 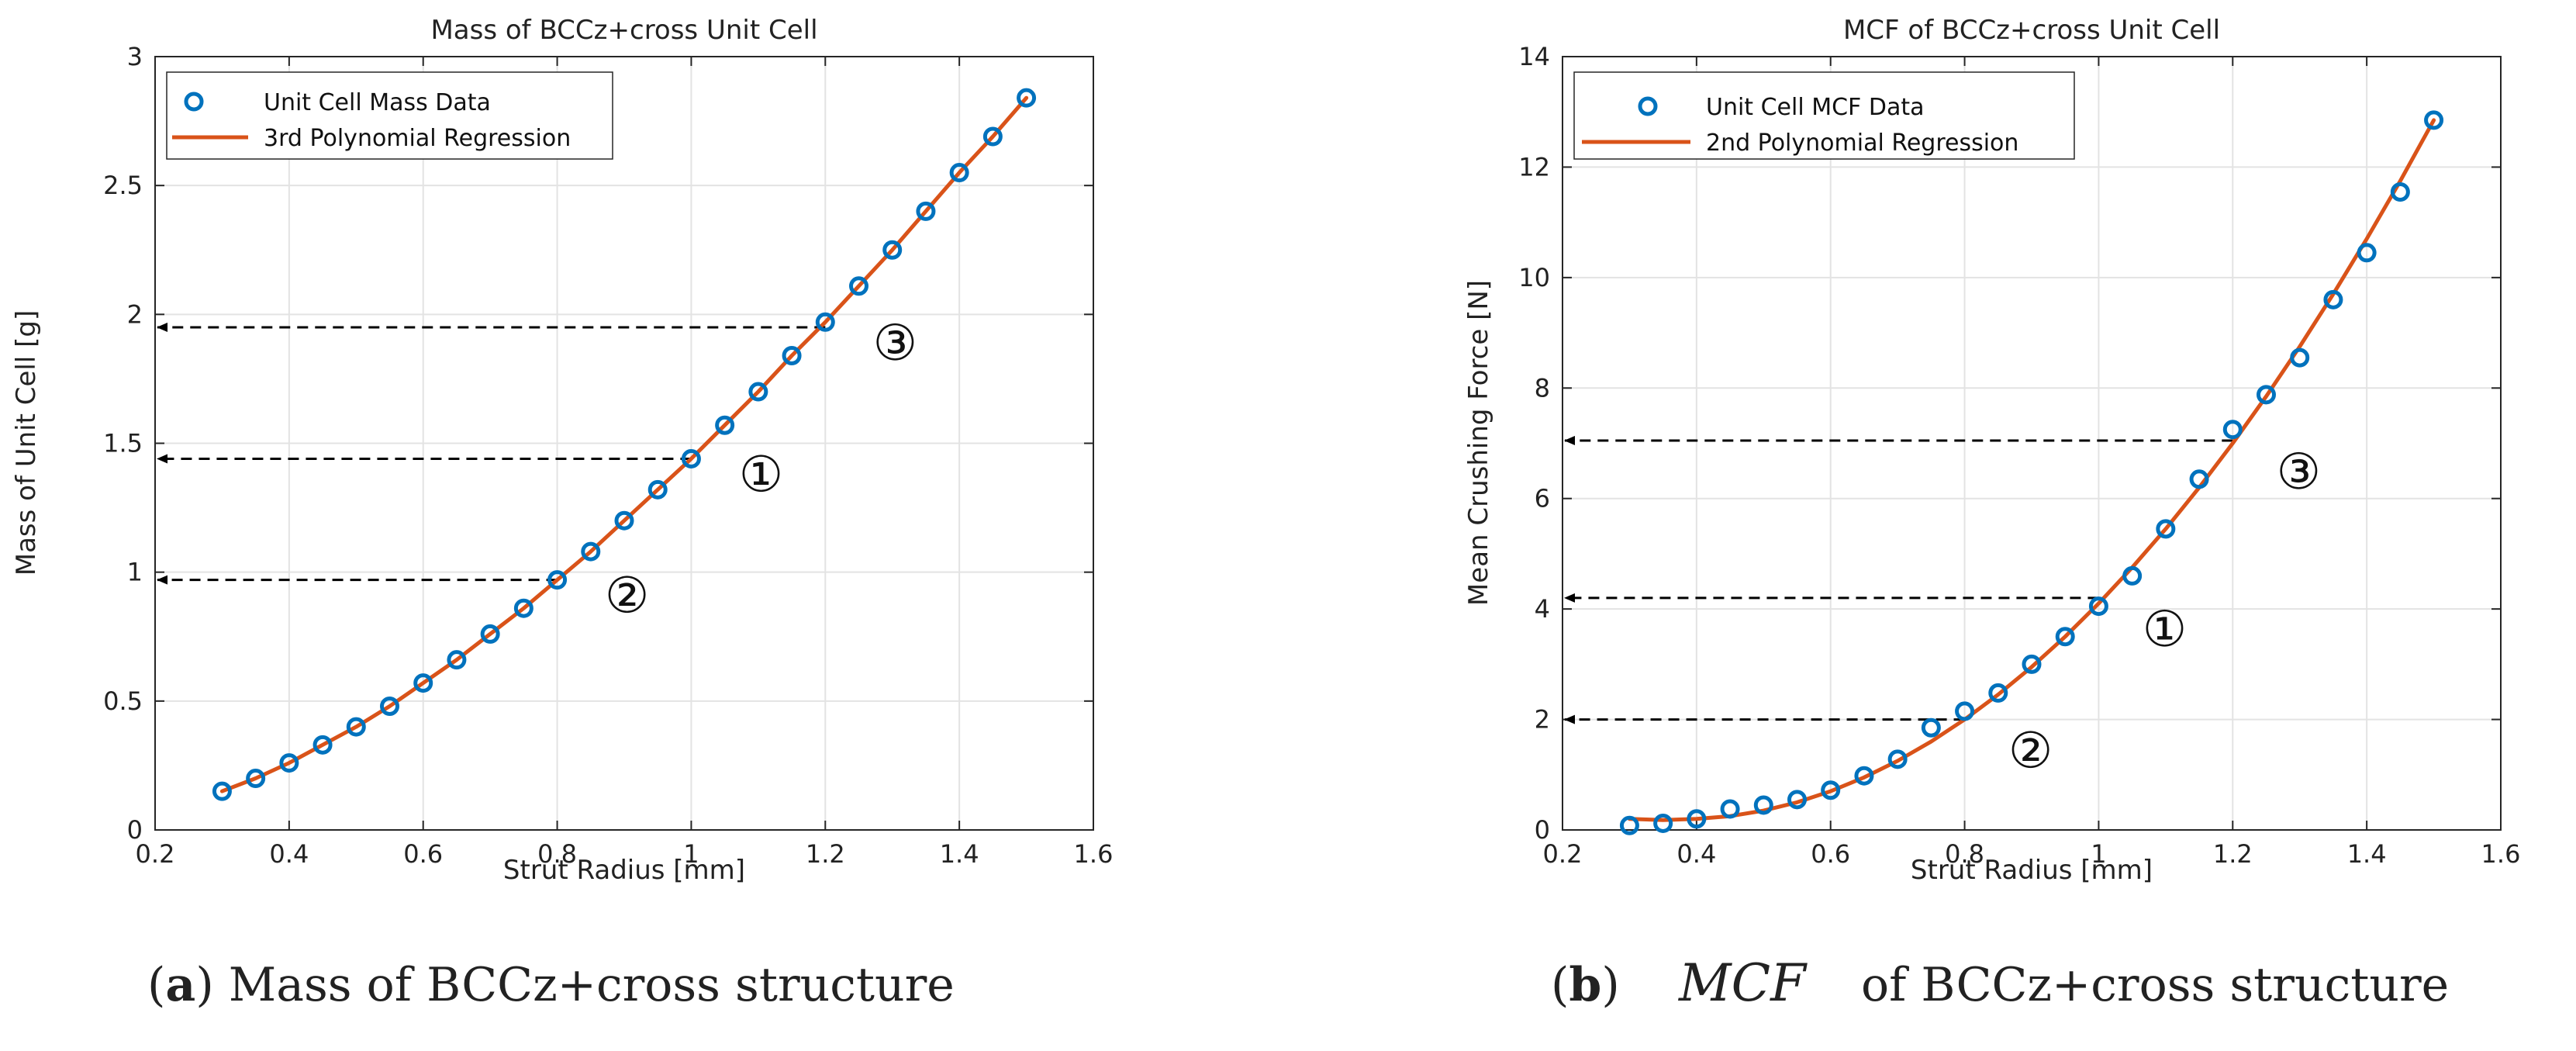 I want to click on chart-mcf-ytick-label: 8, so click(x=1543, y=388).